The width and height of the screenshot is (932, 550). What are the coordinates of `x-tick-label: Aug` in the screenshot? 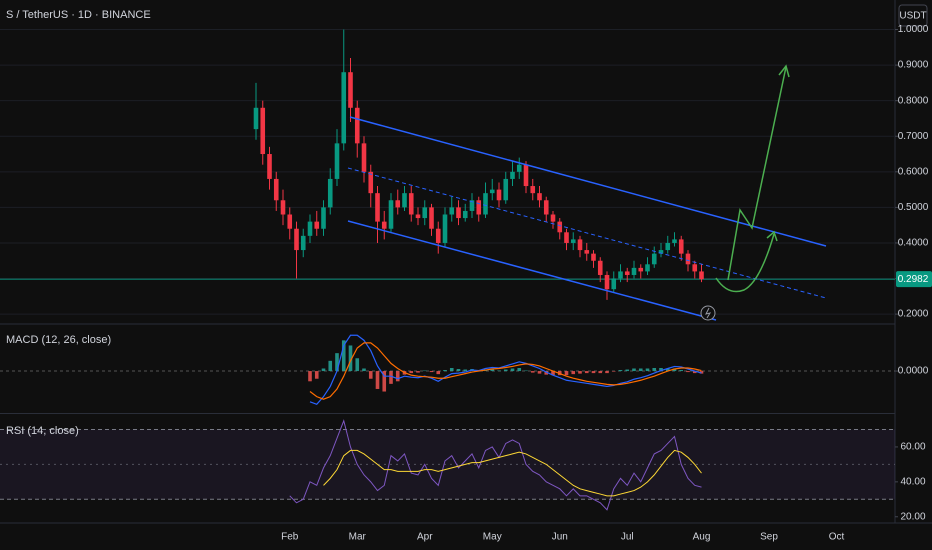 It's located at (702, 537).